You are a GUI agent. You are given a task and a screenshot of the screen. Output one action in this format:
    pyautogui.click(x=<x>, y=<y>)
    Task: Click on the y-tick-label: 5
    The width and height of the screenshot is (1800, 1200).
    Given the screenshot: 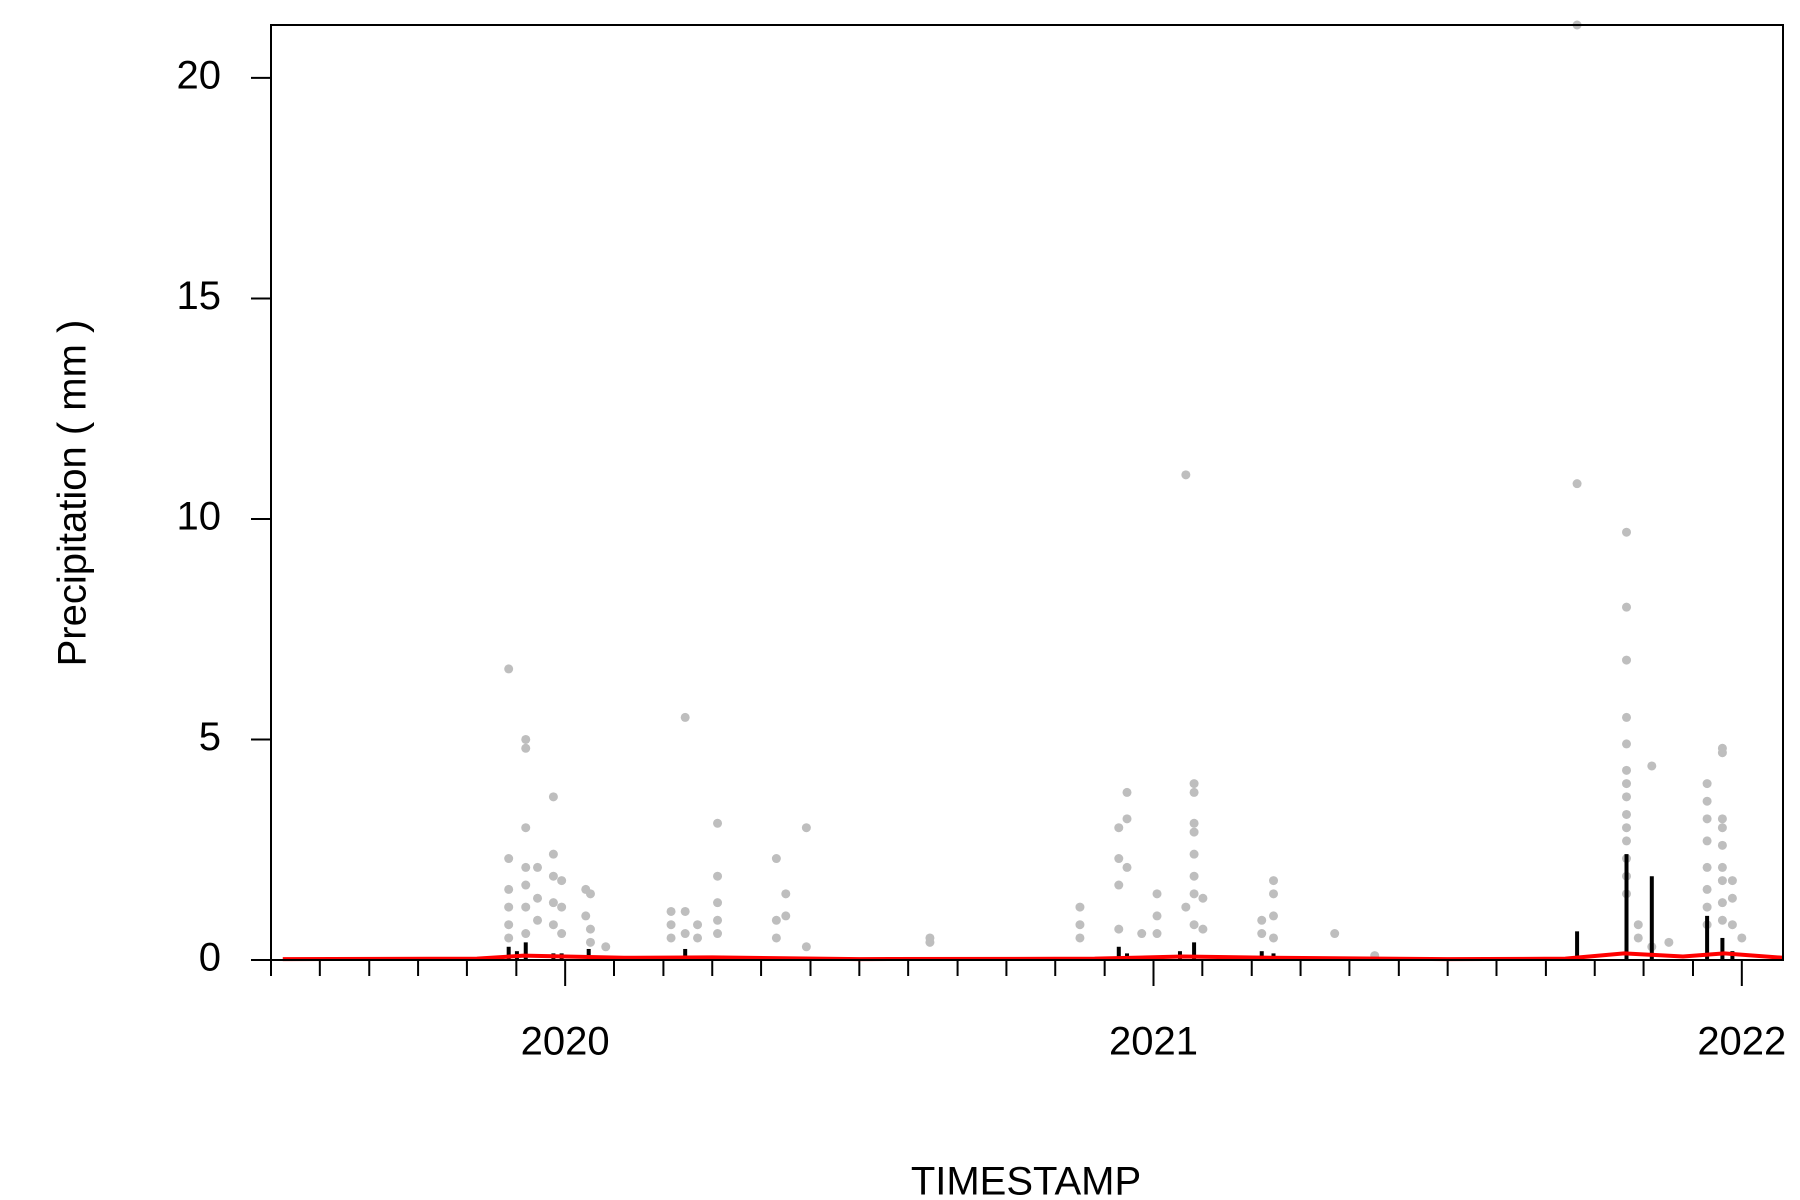 What is the action you would take?
    pyautogui.click(x=210, y=737)
    